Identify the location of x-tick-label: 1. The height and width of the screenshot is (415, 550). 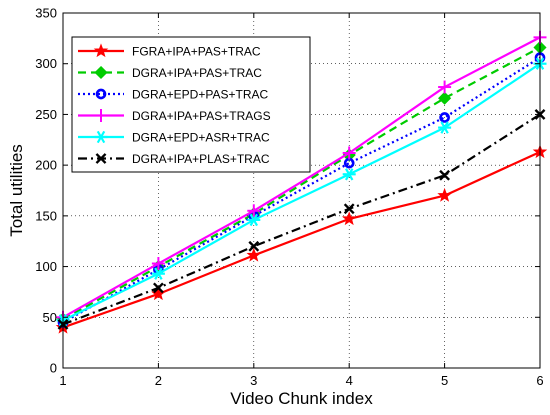
(62, 380).